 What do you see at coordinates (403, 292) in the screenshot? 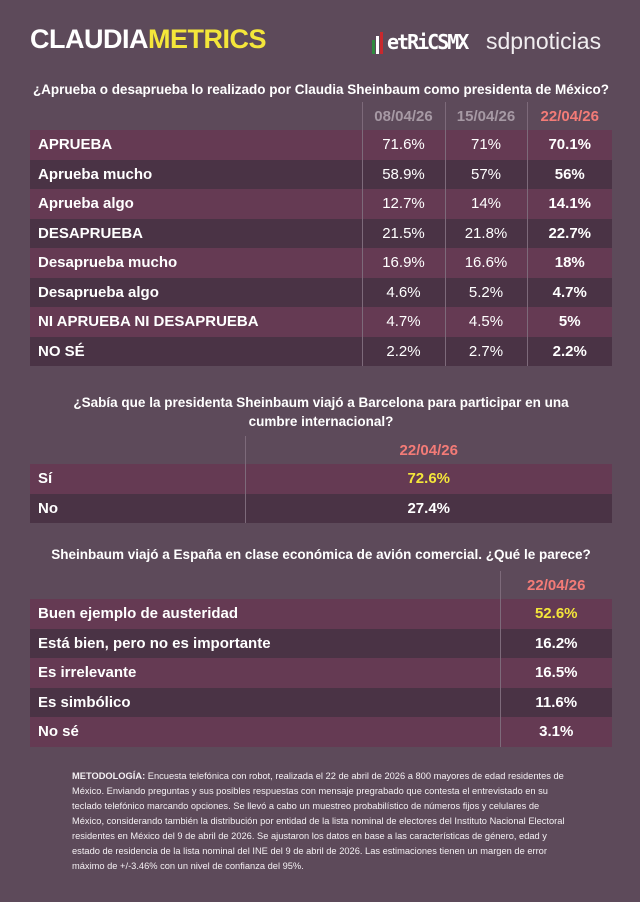
I see `row-value: 4.6%` at bounding box center [403, 292].